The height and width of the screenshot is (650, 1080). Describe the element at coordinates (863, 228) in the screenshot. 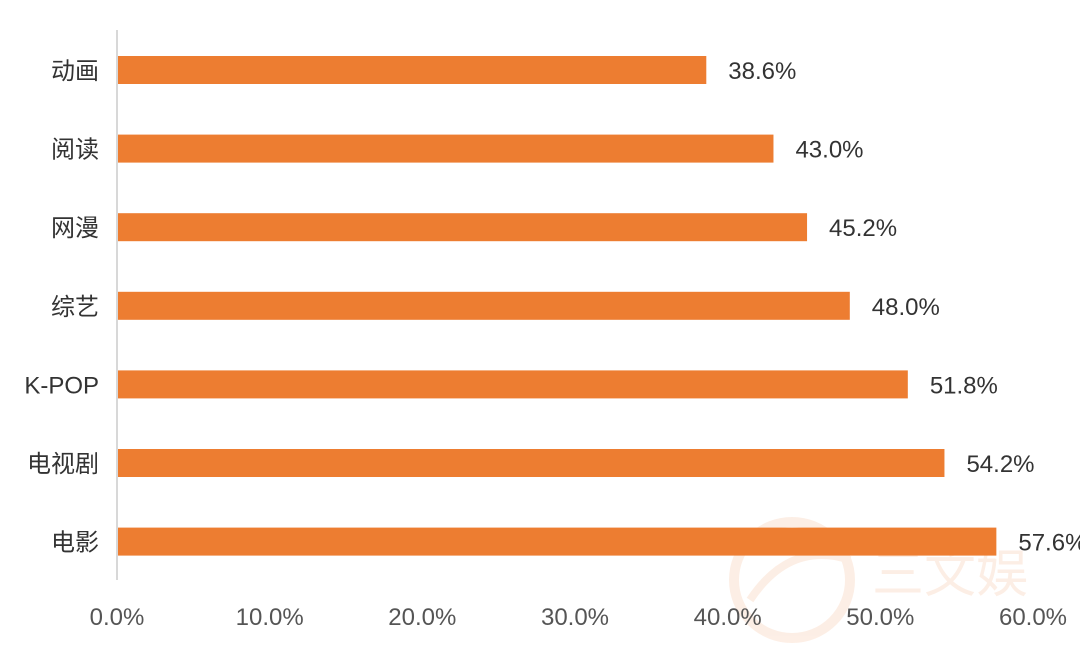

I see `value-label: 45.2%` at that location.